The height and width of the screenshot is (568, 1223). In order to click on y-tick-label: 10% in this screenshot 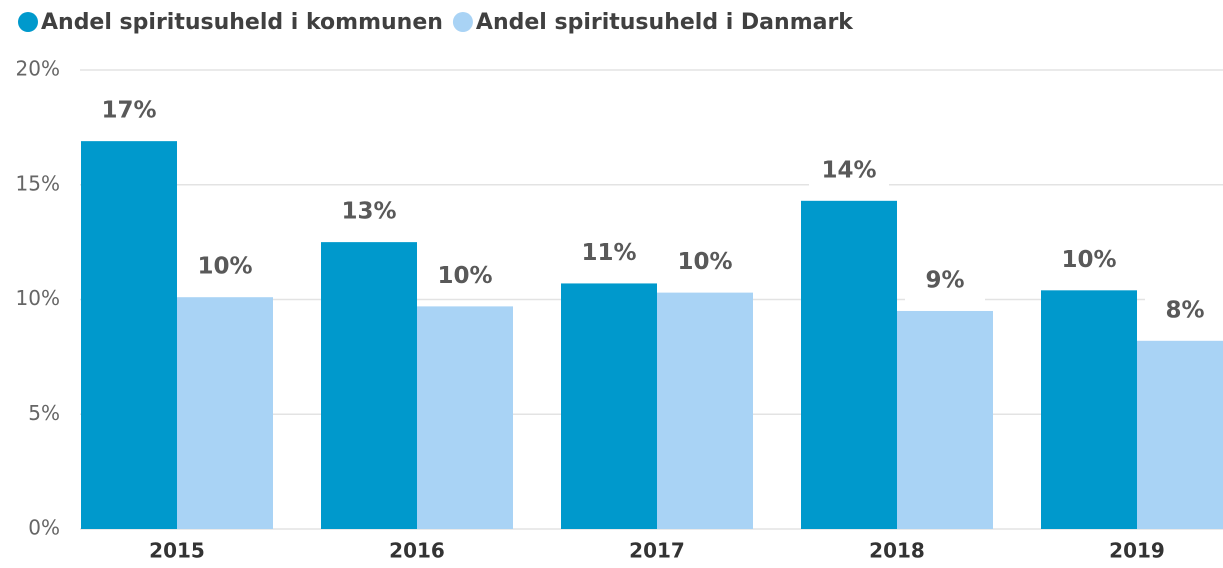, I will do `click(38, 298)`.